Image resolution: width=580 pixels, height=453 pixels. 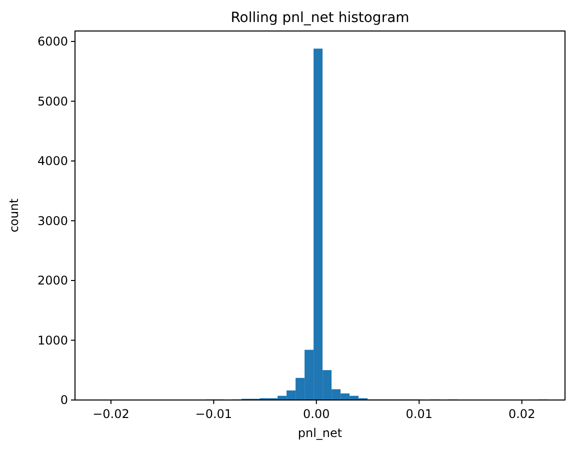 I want to click on y-tick-label: 4000, so click(x=52, y=161).